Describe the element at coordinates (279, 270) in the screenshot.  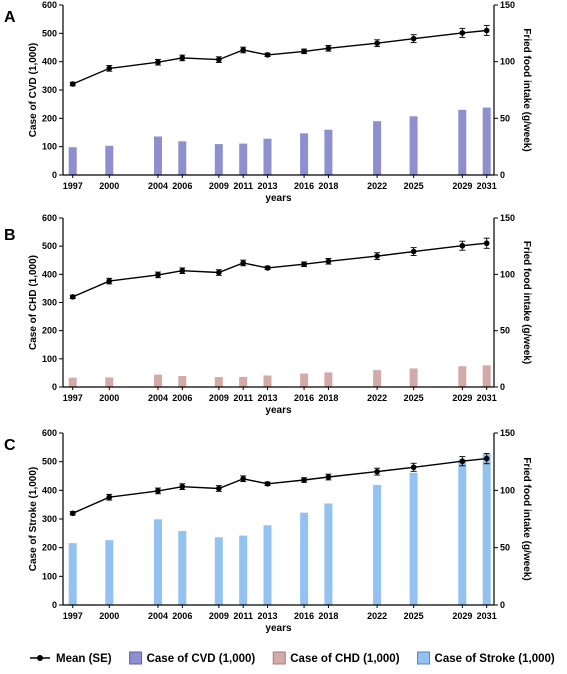
I see `mean-line` at that location.